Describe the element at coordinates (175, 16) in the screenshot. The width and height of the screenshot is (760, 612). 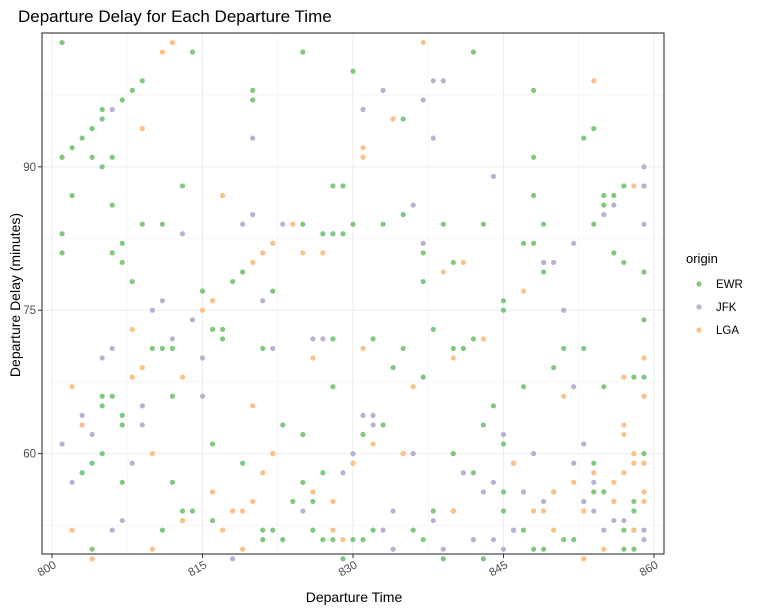
I see `chart-title: Departure Delay for Each Departure Time` at that location.